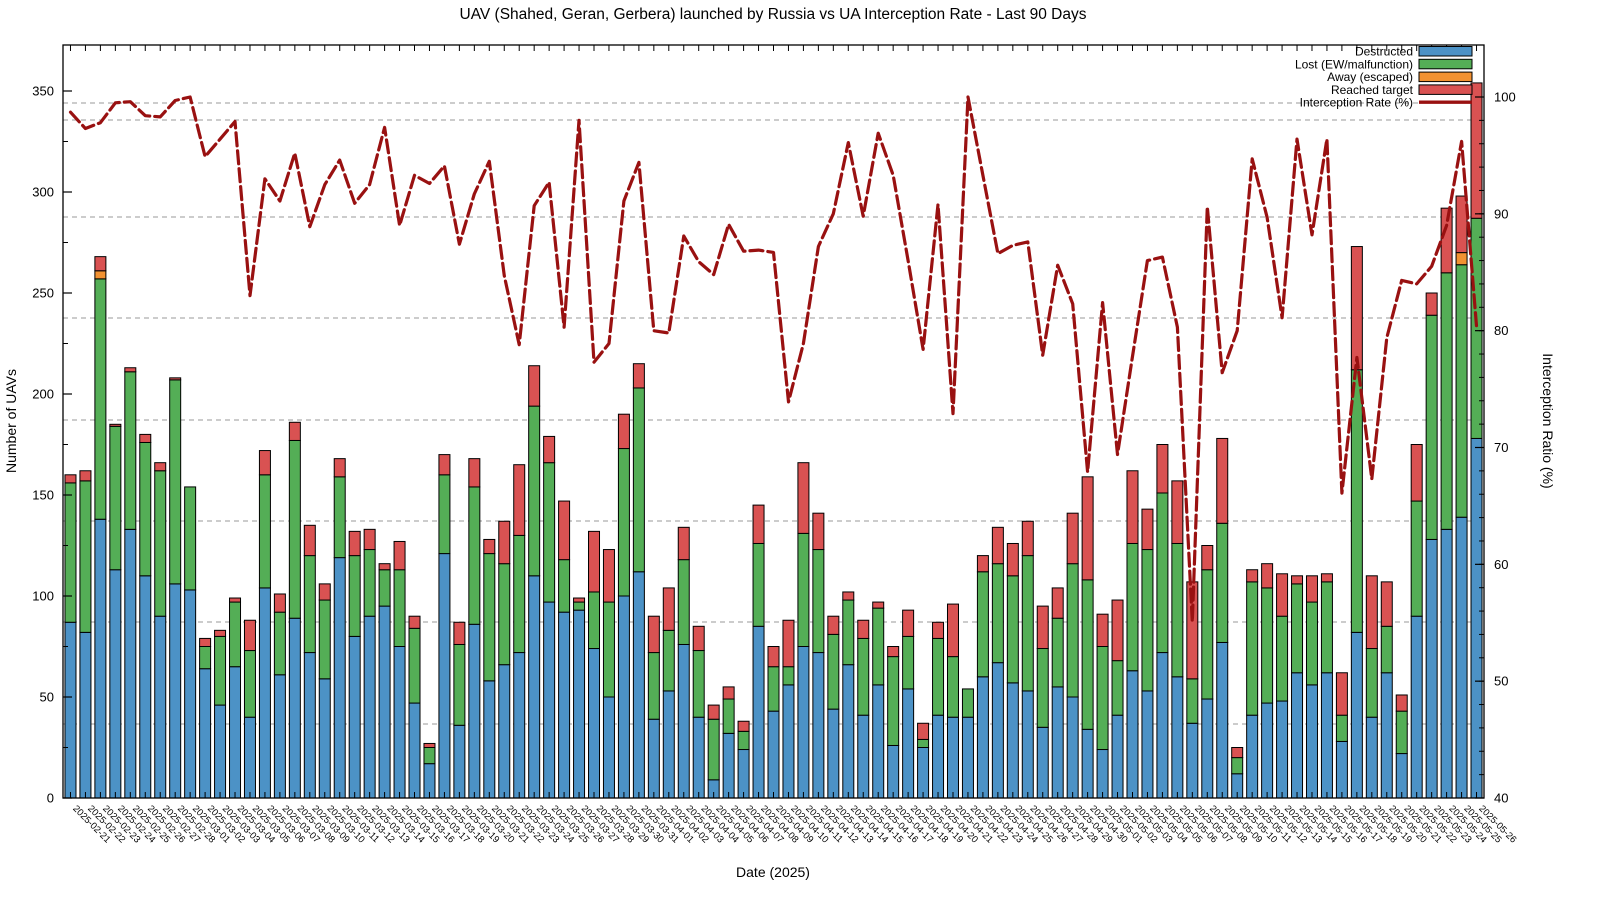  Describe the element at coordinates (1370, 77) in the screenshot. I see `legend-label: Away (escaped)` at that location.